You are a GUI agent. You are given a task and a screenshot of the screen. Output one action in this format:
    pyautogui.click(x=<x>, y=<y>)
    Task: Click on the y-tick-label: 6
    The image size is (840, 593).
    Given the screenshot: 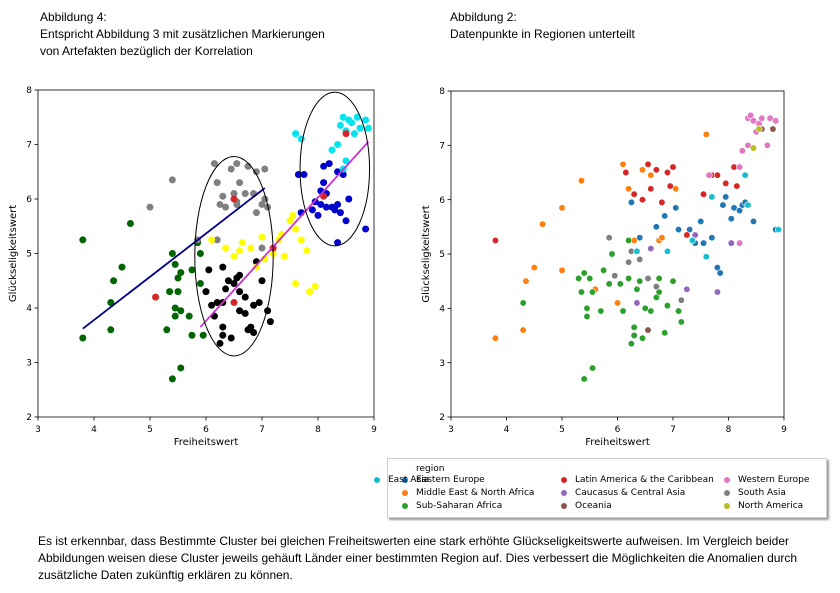 What is the action you would take?
    pyautogui.click(x=29, y=200)
    